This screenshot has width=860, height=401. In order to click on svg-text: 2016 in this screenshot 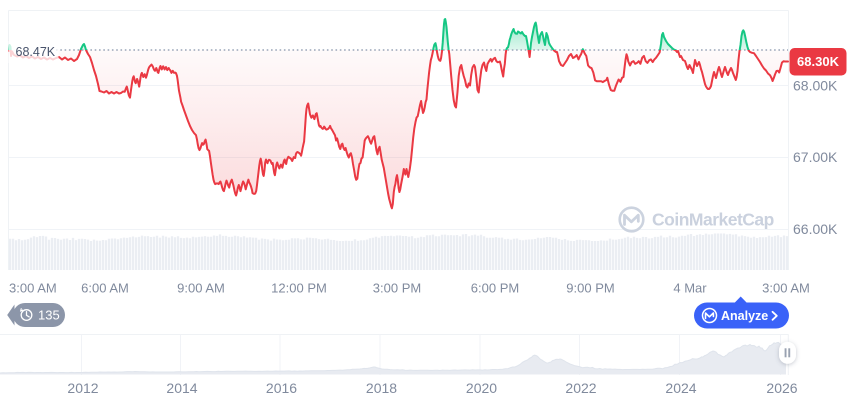, I will do `click(281, 388)`.